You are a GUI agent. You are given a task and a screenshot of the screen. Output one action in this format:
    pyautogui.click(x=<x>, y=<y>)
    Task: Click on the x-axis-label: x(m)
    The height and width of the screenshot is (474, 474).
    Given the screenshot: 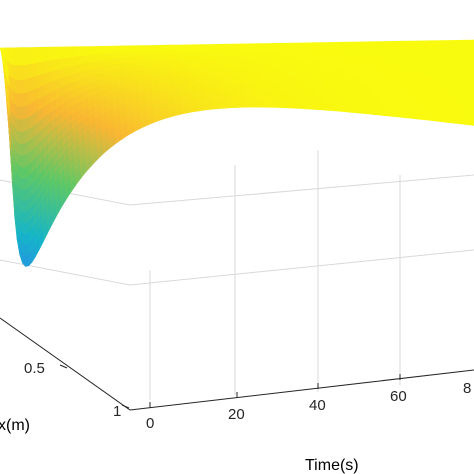 What is the action you would take?
    pyautogui.click(x=15, y=425)
    